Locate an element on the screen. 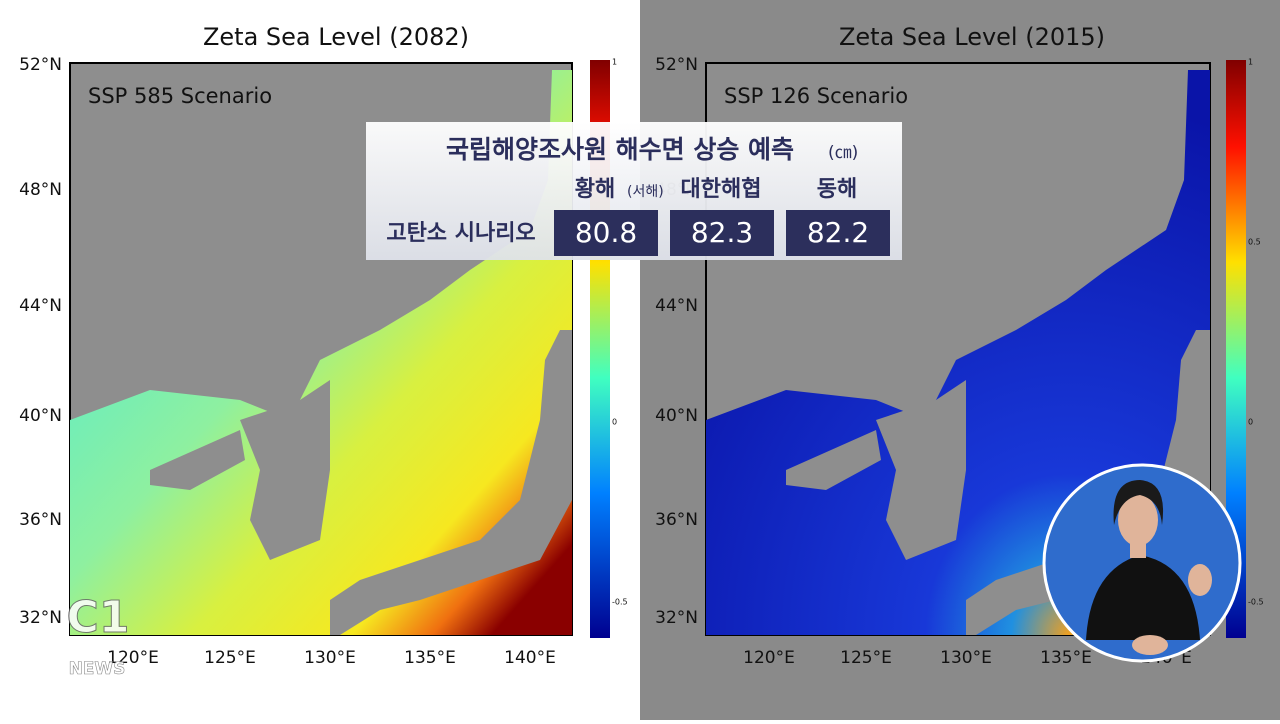 The height and width of the screenshot is (724, 1280). header-note: (서해) is located at coordinates (645, 192).